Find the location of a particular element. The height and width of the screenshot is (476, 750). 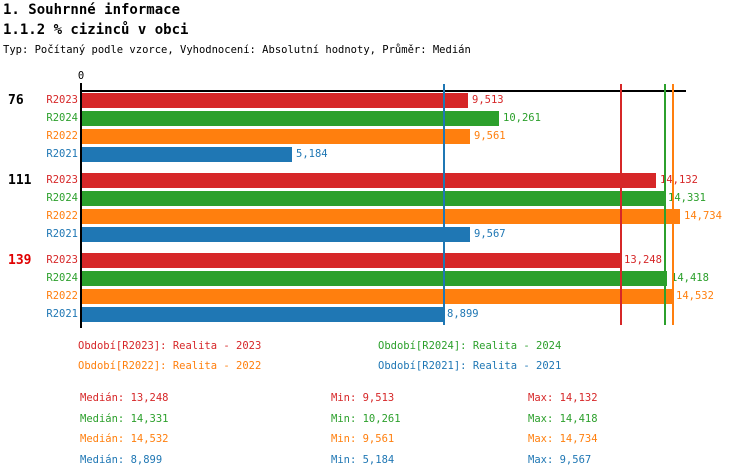

value-label: 14,132 is located at coordinates (679, 180).